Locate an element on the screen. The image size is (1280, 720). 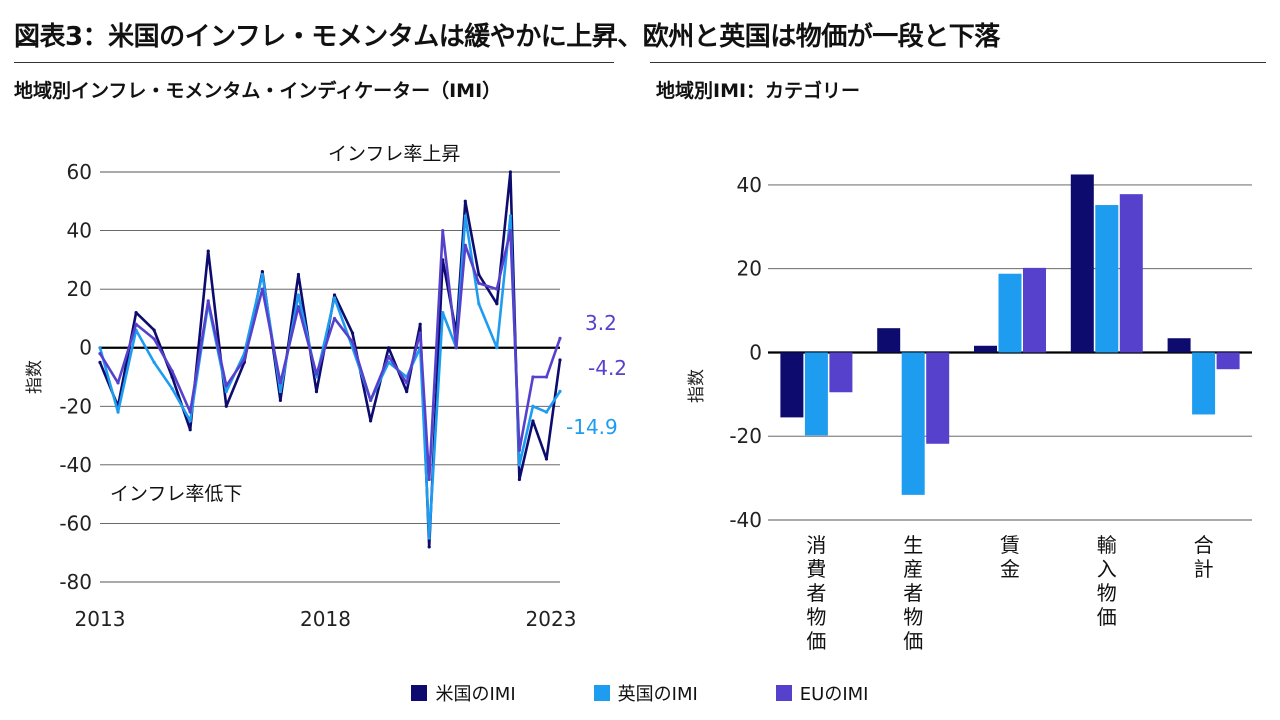
legend-label-us: 米国のIMI is located at coordinates (475, 694).